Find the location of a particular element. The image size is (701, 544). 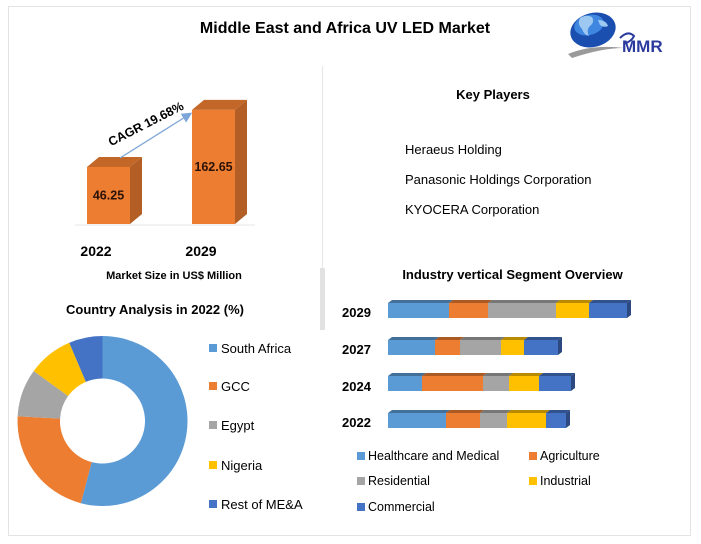

legend-item: Industrial is located at coordinates (560, 481).